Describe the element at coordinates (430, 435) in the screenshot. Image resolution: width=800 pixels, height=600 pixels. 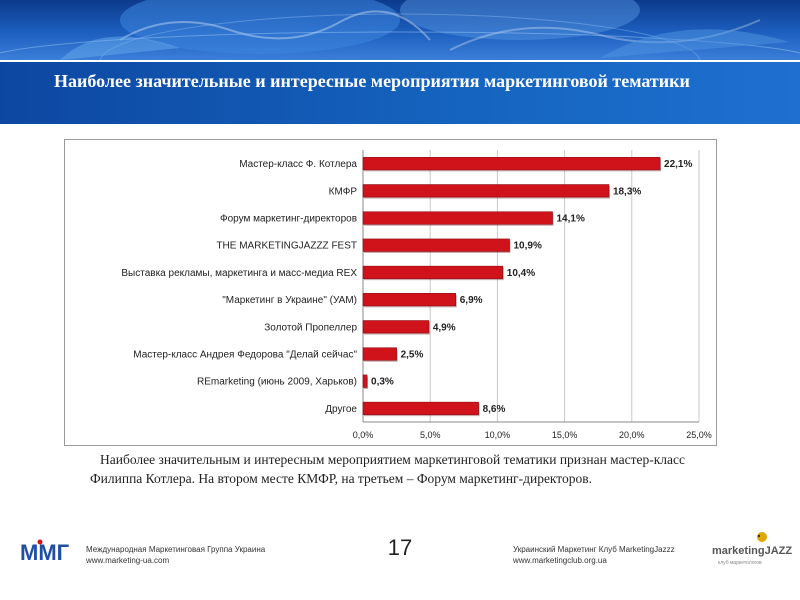
I see `x-tick-label: 5,0%` at that location.